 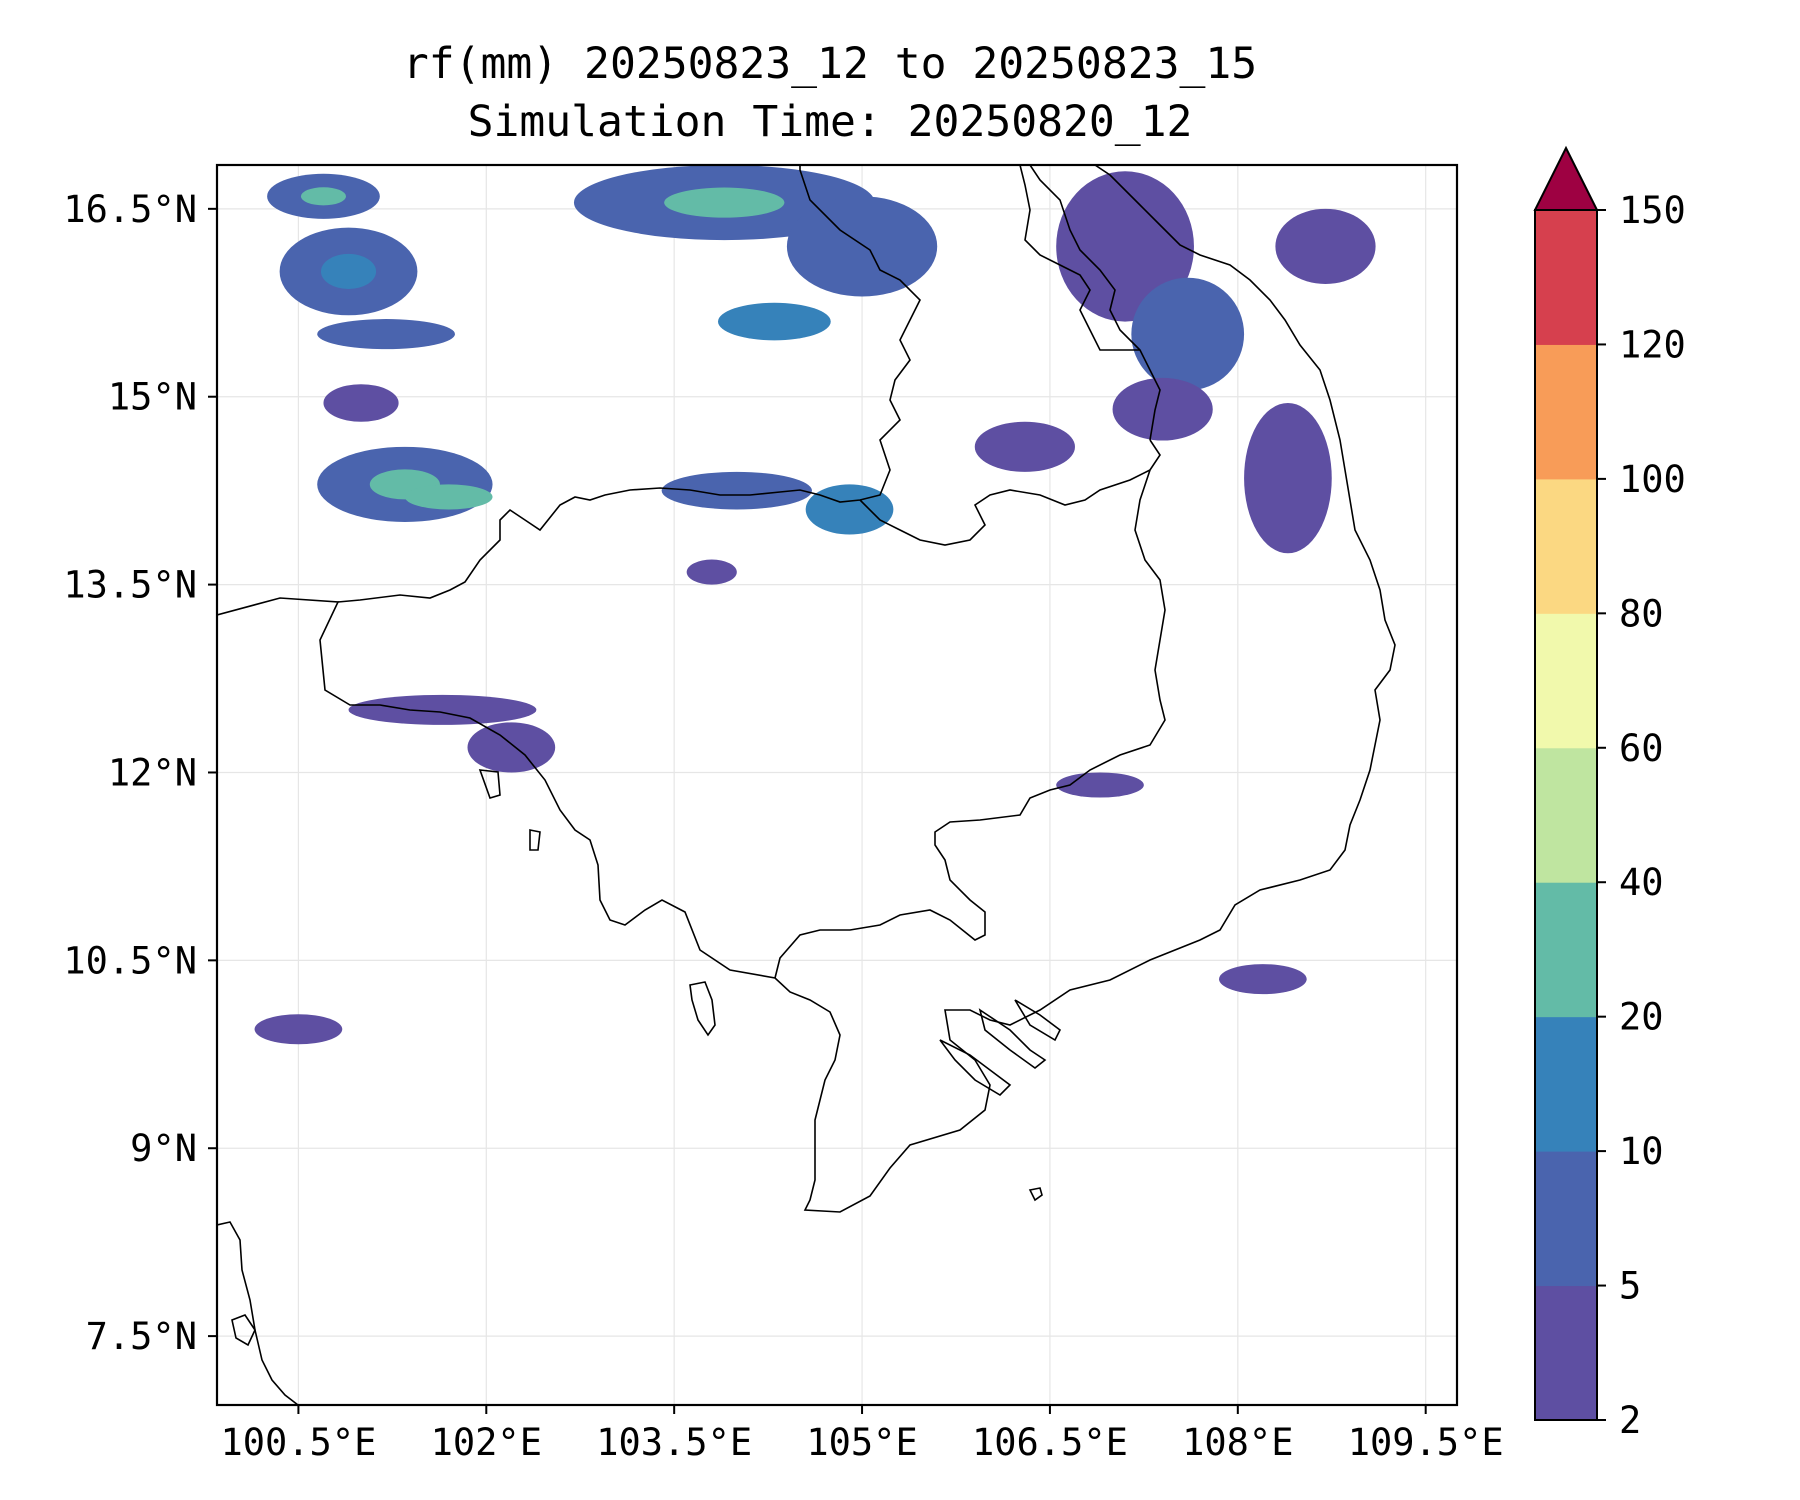 I want to click on x-tick-label: 108°E, so click(x=1237, y=1442).